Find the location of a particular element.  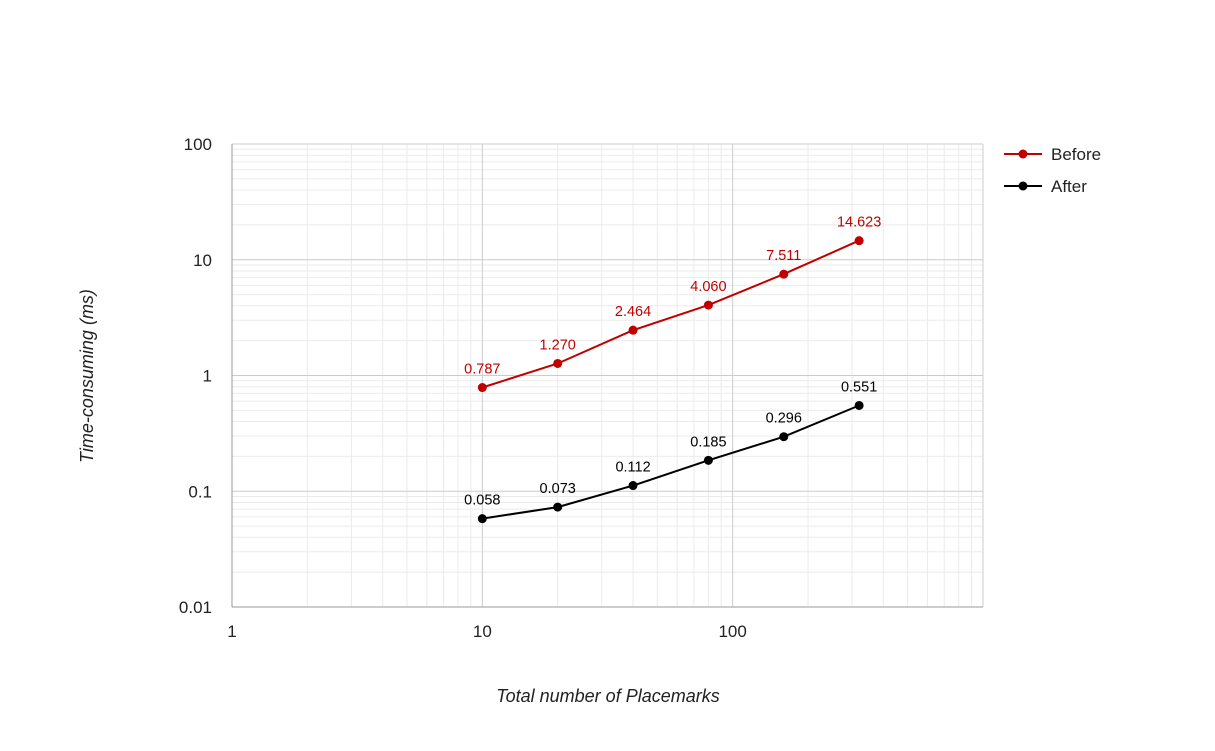

y-tick-label: 10 is located at coordinates (202, 260).